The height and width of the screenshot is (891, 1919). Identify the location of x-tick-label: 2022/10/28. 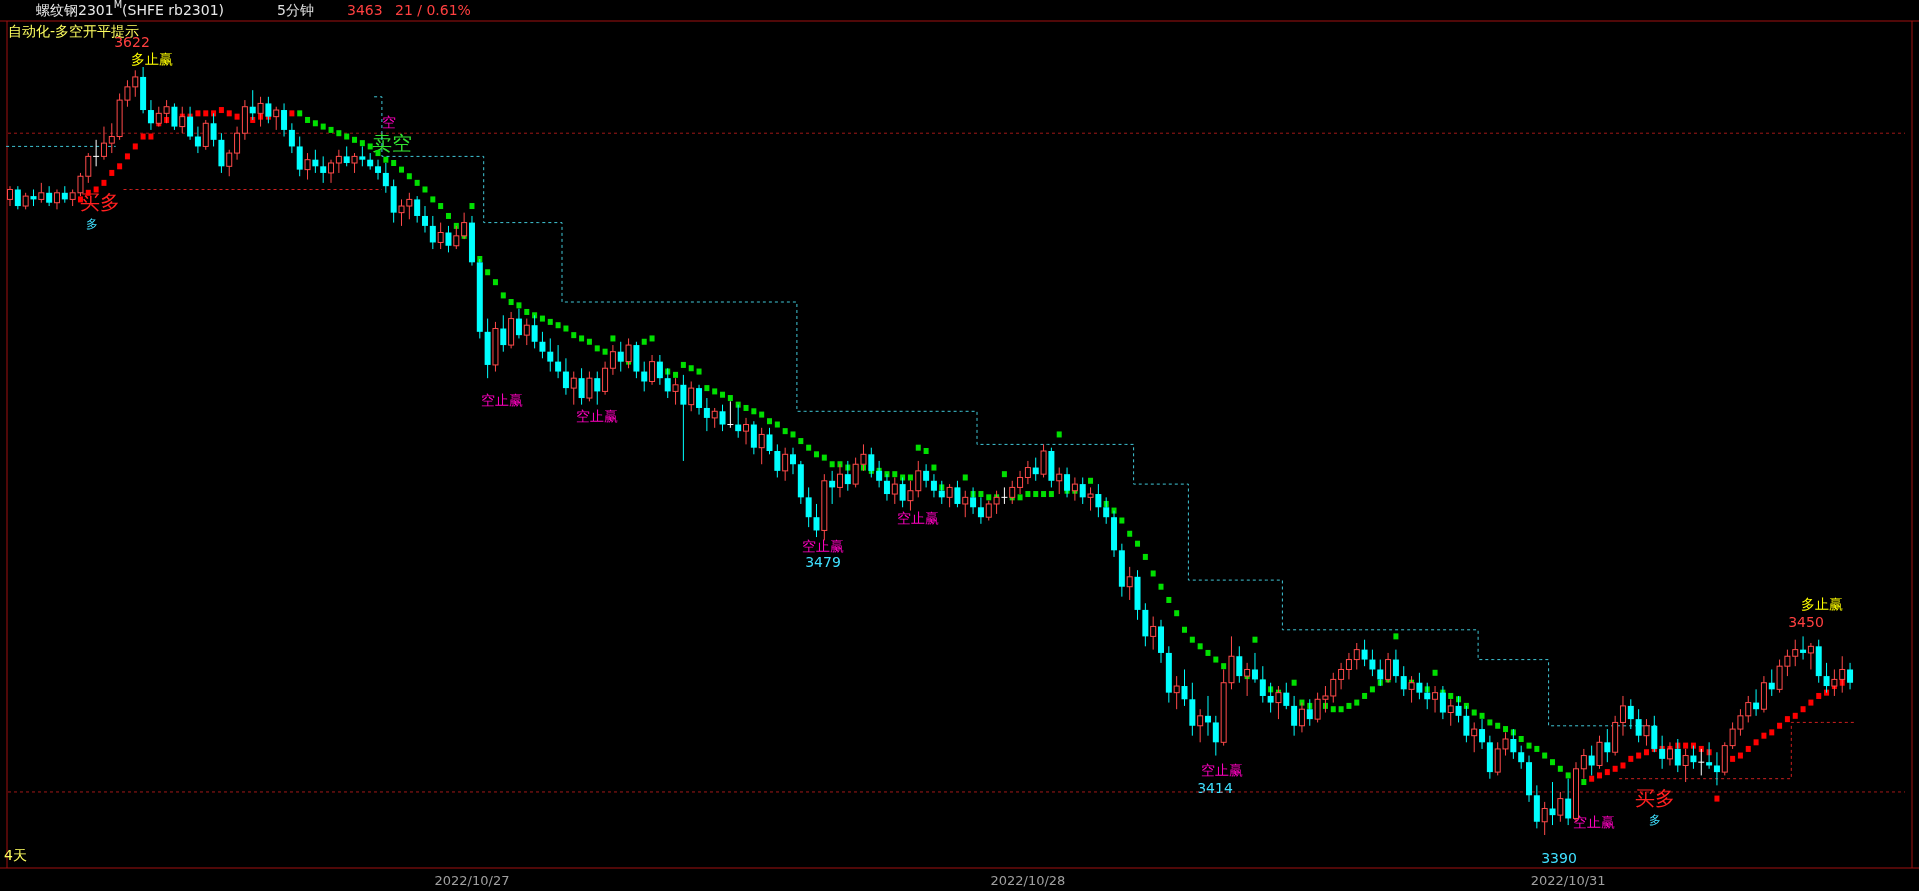
(1028, 880).